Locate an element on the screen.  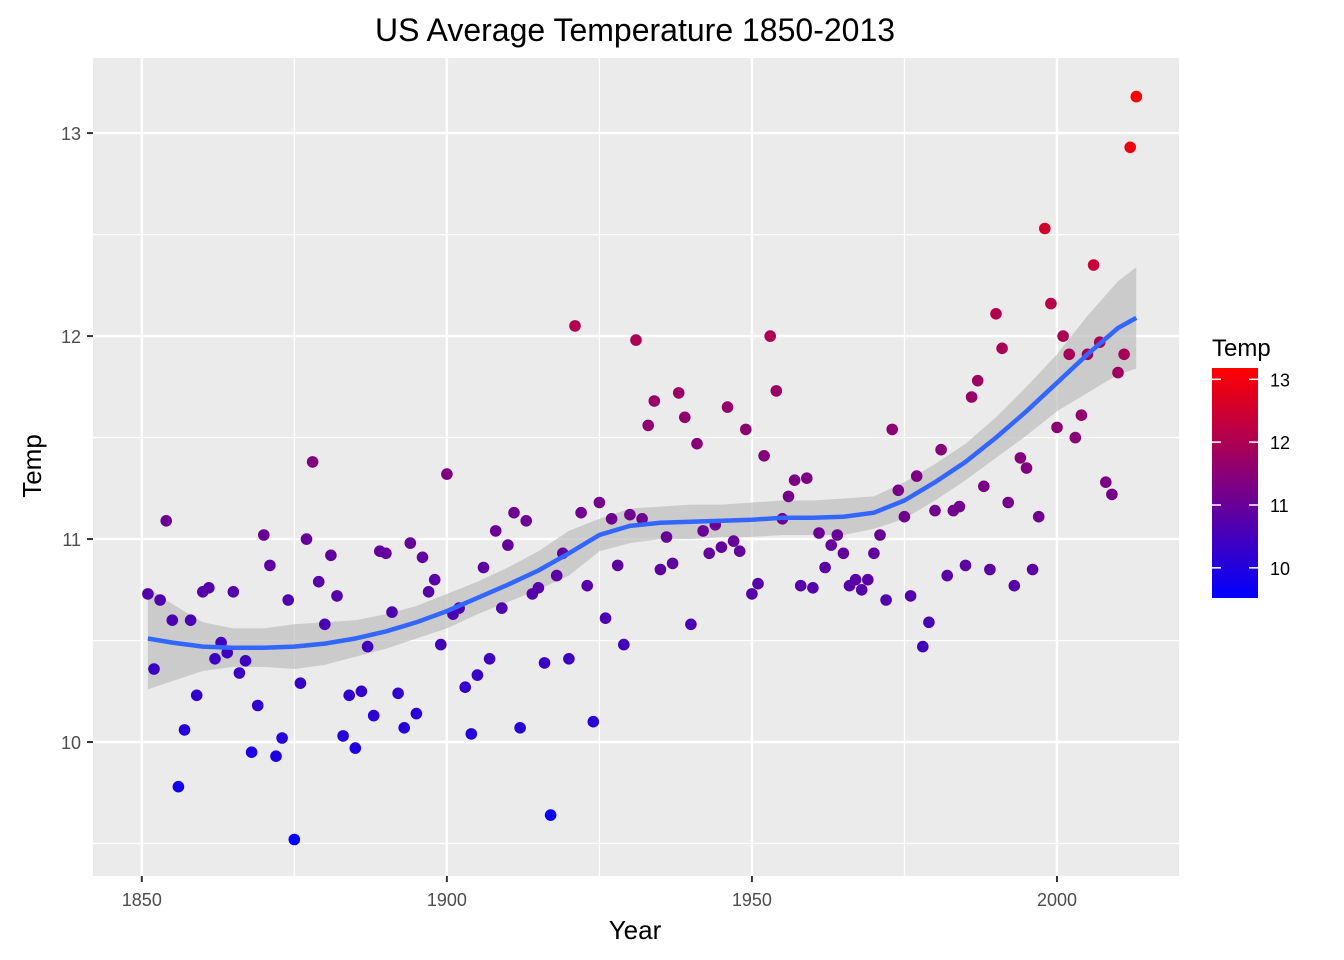
x-tick-label: 1850 is located at coordinates (142, 900).